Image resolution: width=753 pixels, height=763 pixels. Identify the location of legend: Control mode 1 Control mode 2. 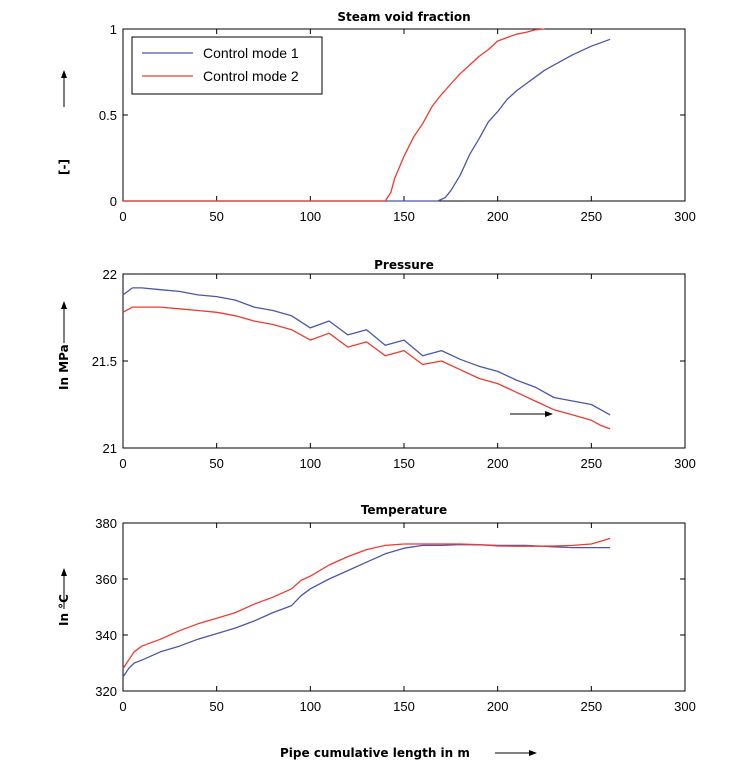
(227, 65).